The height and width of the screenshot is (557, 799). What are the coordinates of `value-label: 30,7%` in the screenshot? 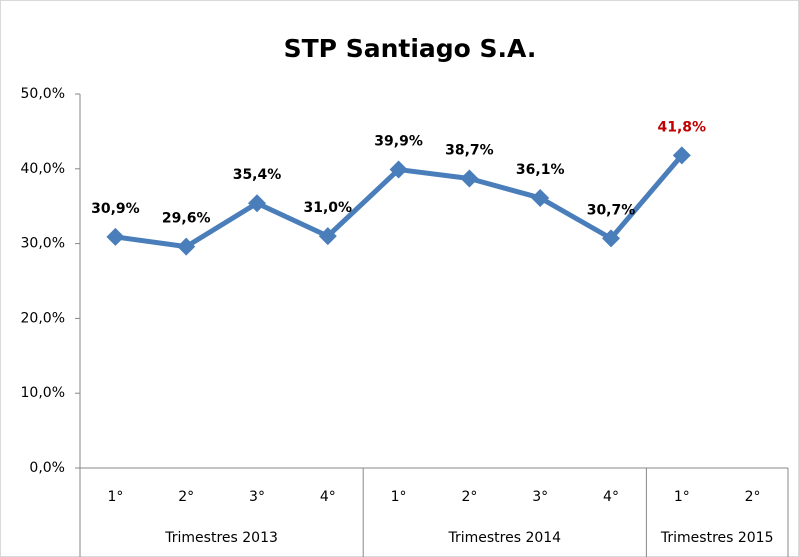 It's located at (611, 210).